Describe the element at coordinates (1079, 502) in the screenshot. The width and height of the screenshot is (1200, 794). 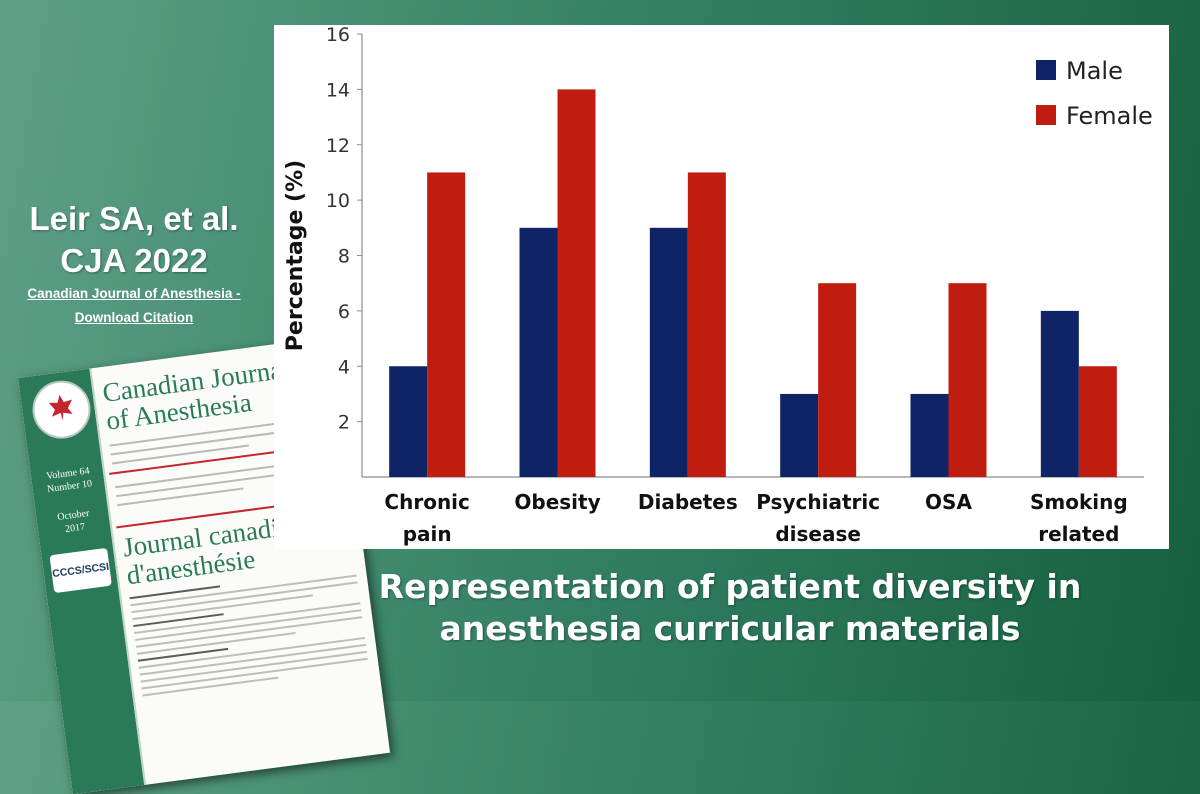
I see `x-category-label: Smoking` at that location.